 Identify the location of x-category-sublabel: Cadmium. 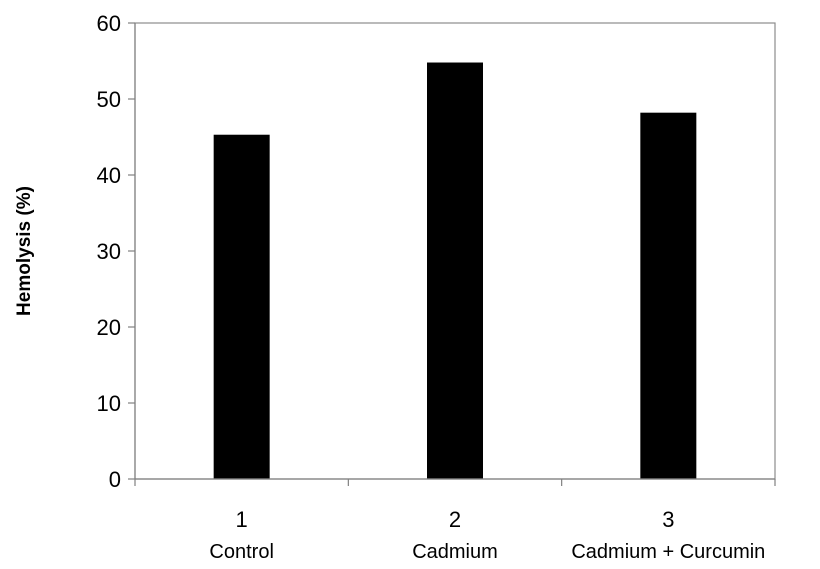
(455, 552).